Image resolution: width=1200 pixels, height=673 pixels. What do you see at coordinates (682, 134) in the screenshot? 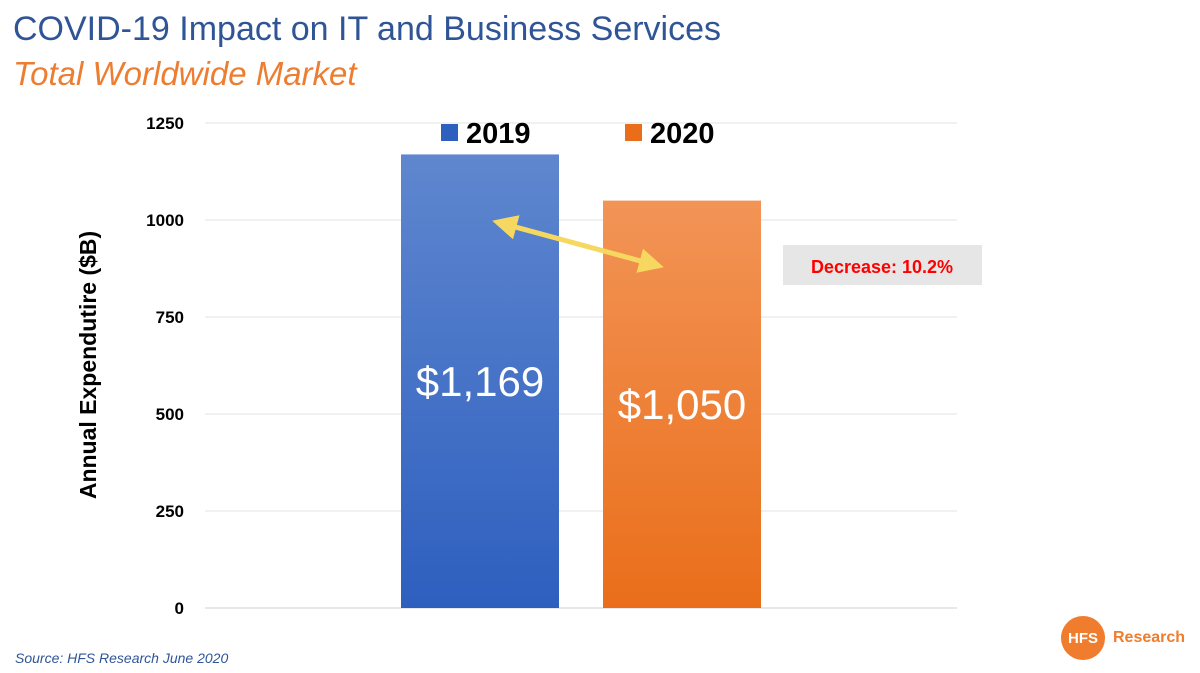
I see `legend-label-2020: 2020` at bounding box center [682, 134].